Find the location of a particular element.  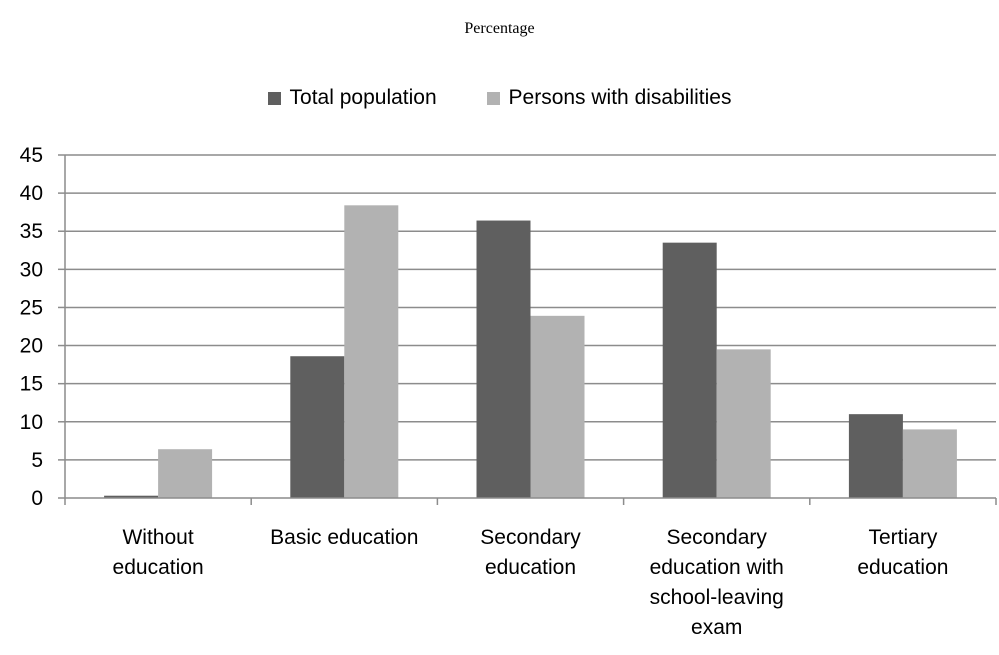

y-tick-label: 25 is located at coordinates (31, 307).